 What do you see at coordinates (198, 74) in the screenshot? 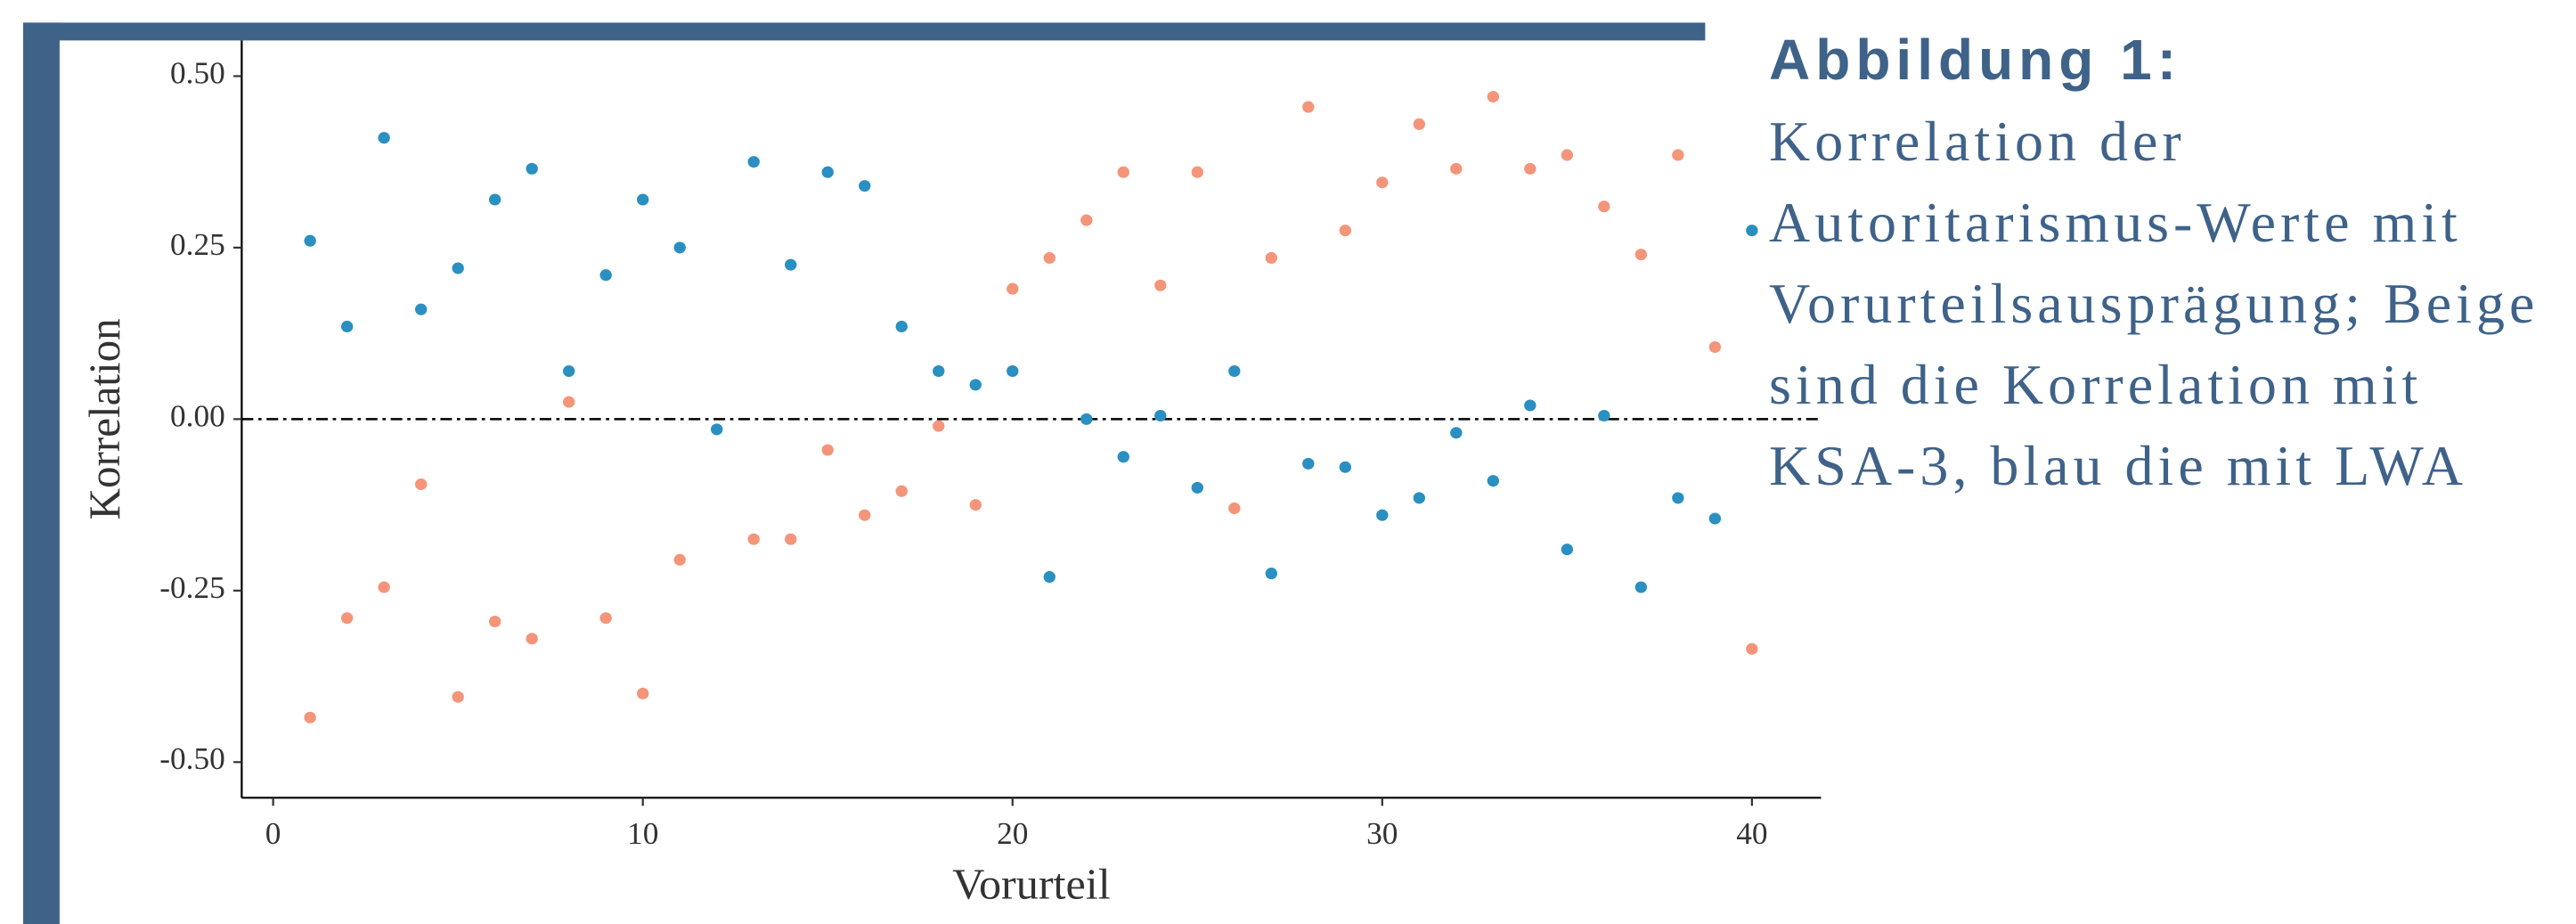
I see `y-tick-label: 0.50` at bounding box center [198, 74].